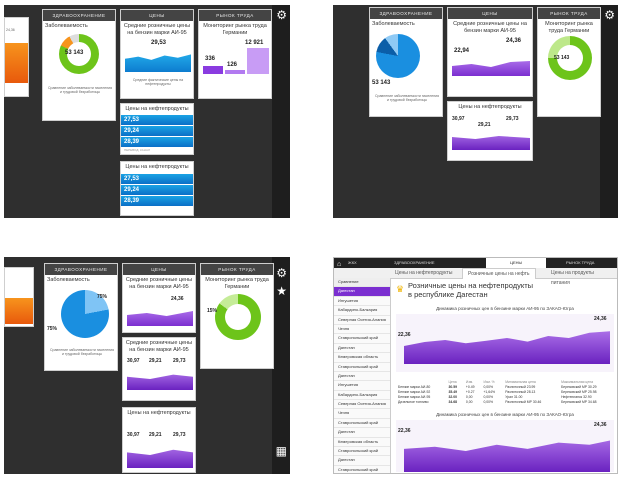  Describe the element at coordinates (453, 397) in the screenshot. I see `table-cell: 32.00` at that location.